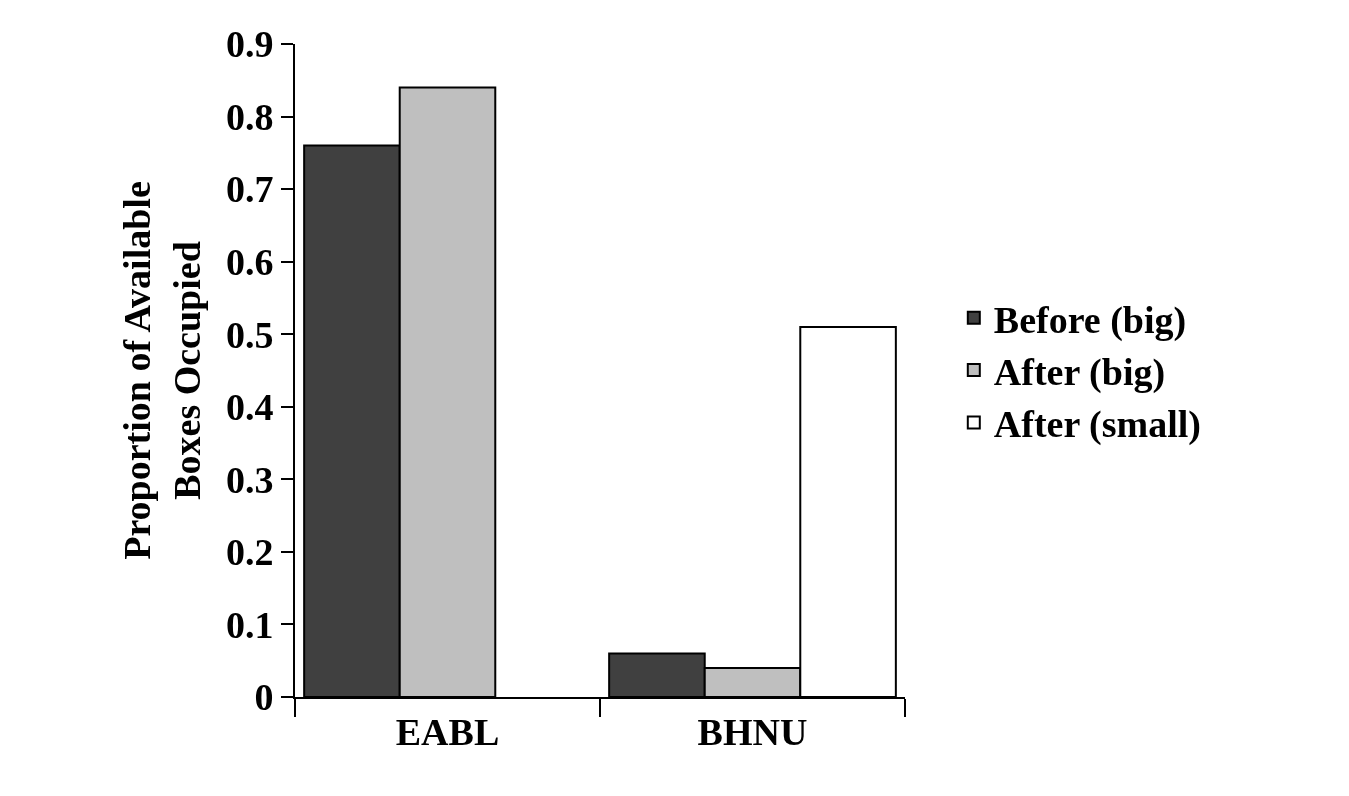 Image resolution: width=1349 pixels, height=796 pixels. What do you see at coordinates (249, 552) in the screenshot?
I see `y-tick-label: 0.2` at bounding box center [249, 552].